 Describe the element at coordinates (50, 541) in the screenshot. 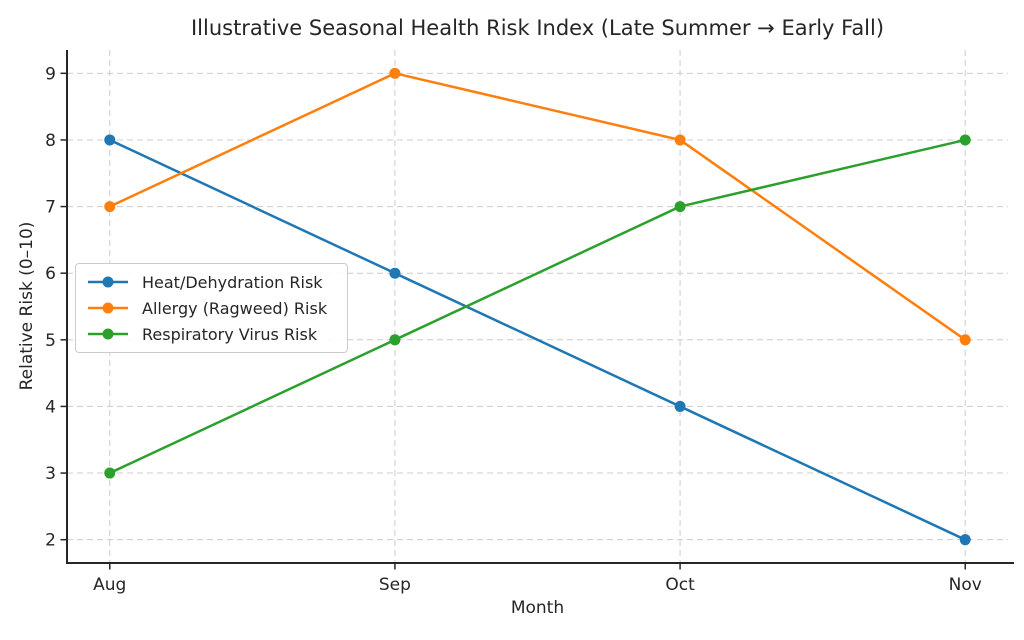

I see `y-tick-label: 2` at that location.